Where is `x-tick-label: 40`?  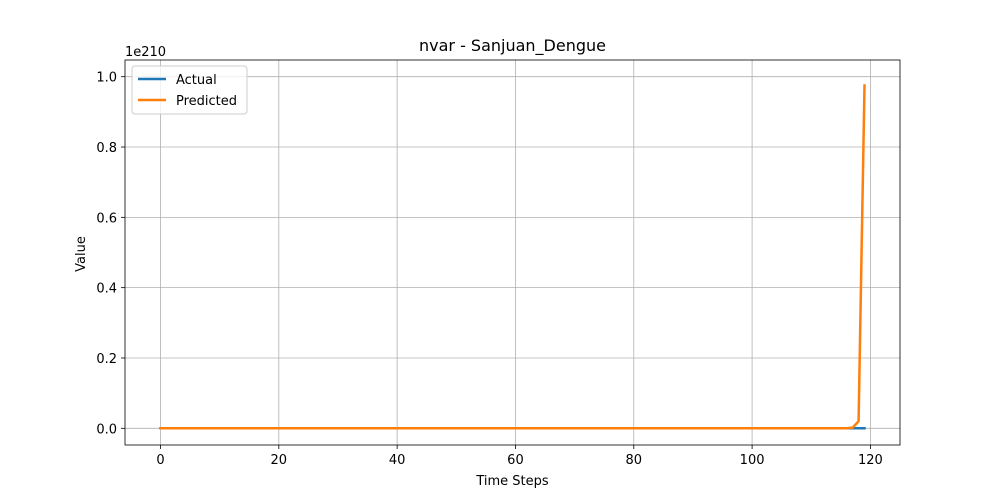
x-tick-label: 40 is located at coordinates (397, 460).